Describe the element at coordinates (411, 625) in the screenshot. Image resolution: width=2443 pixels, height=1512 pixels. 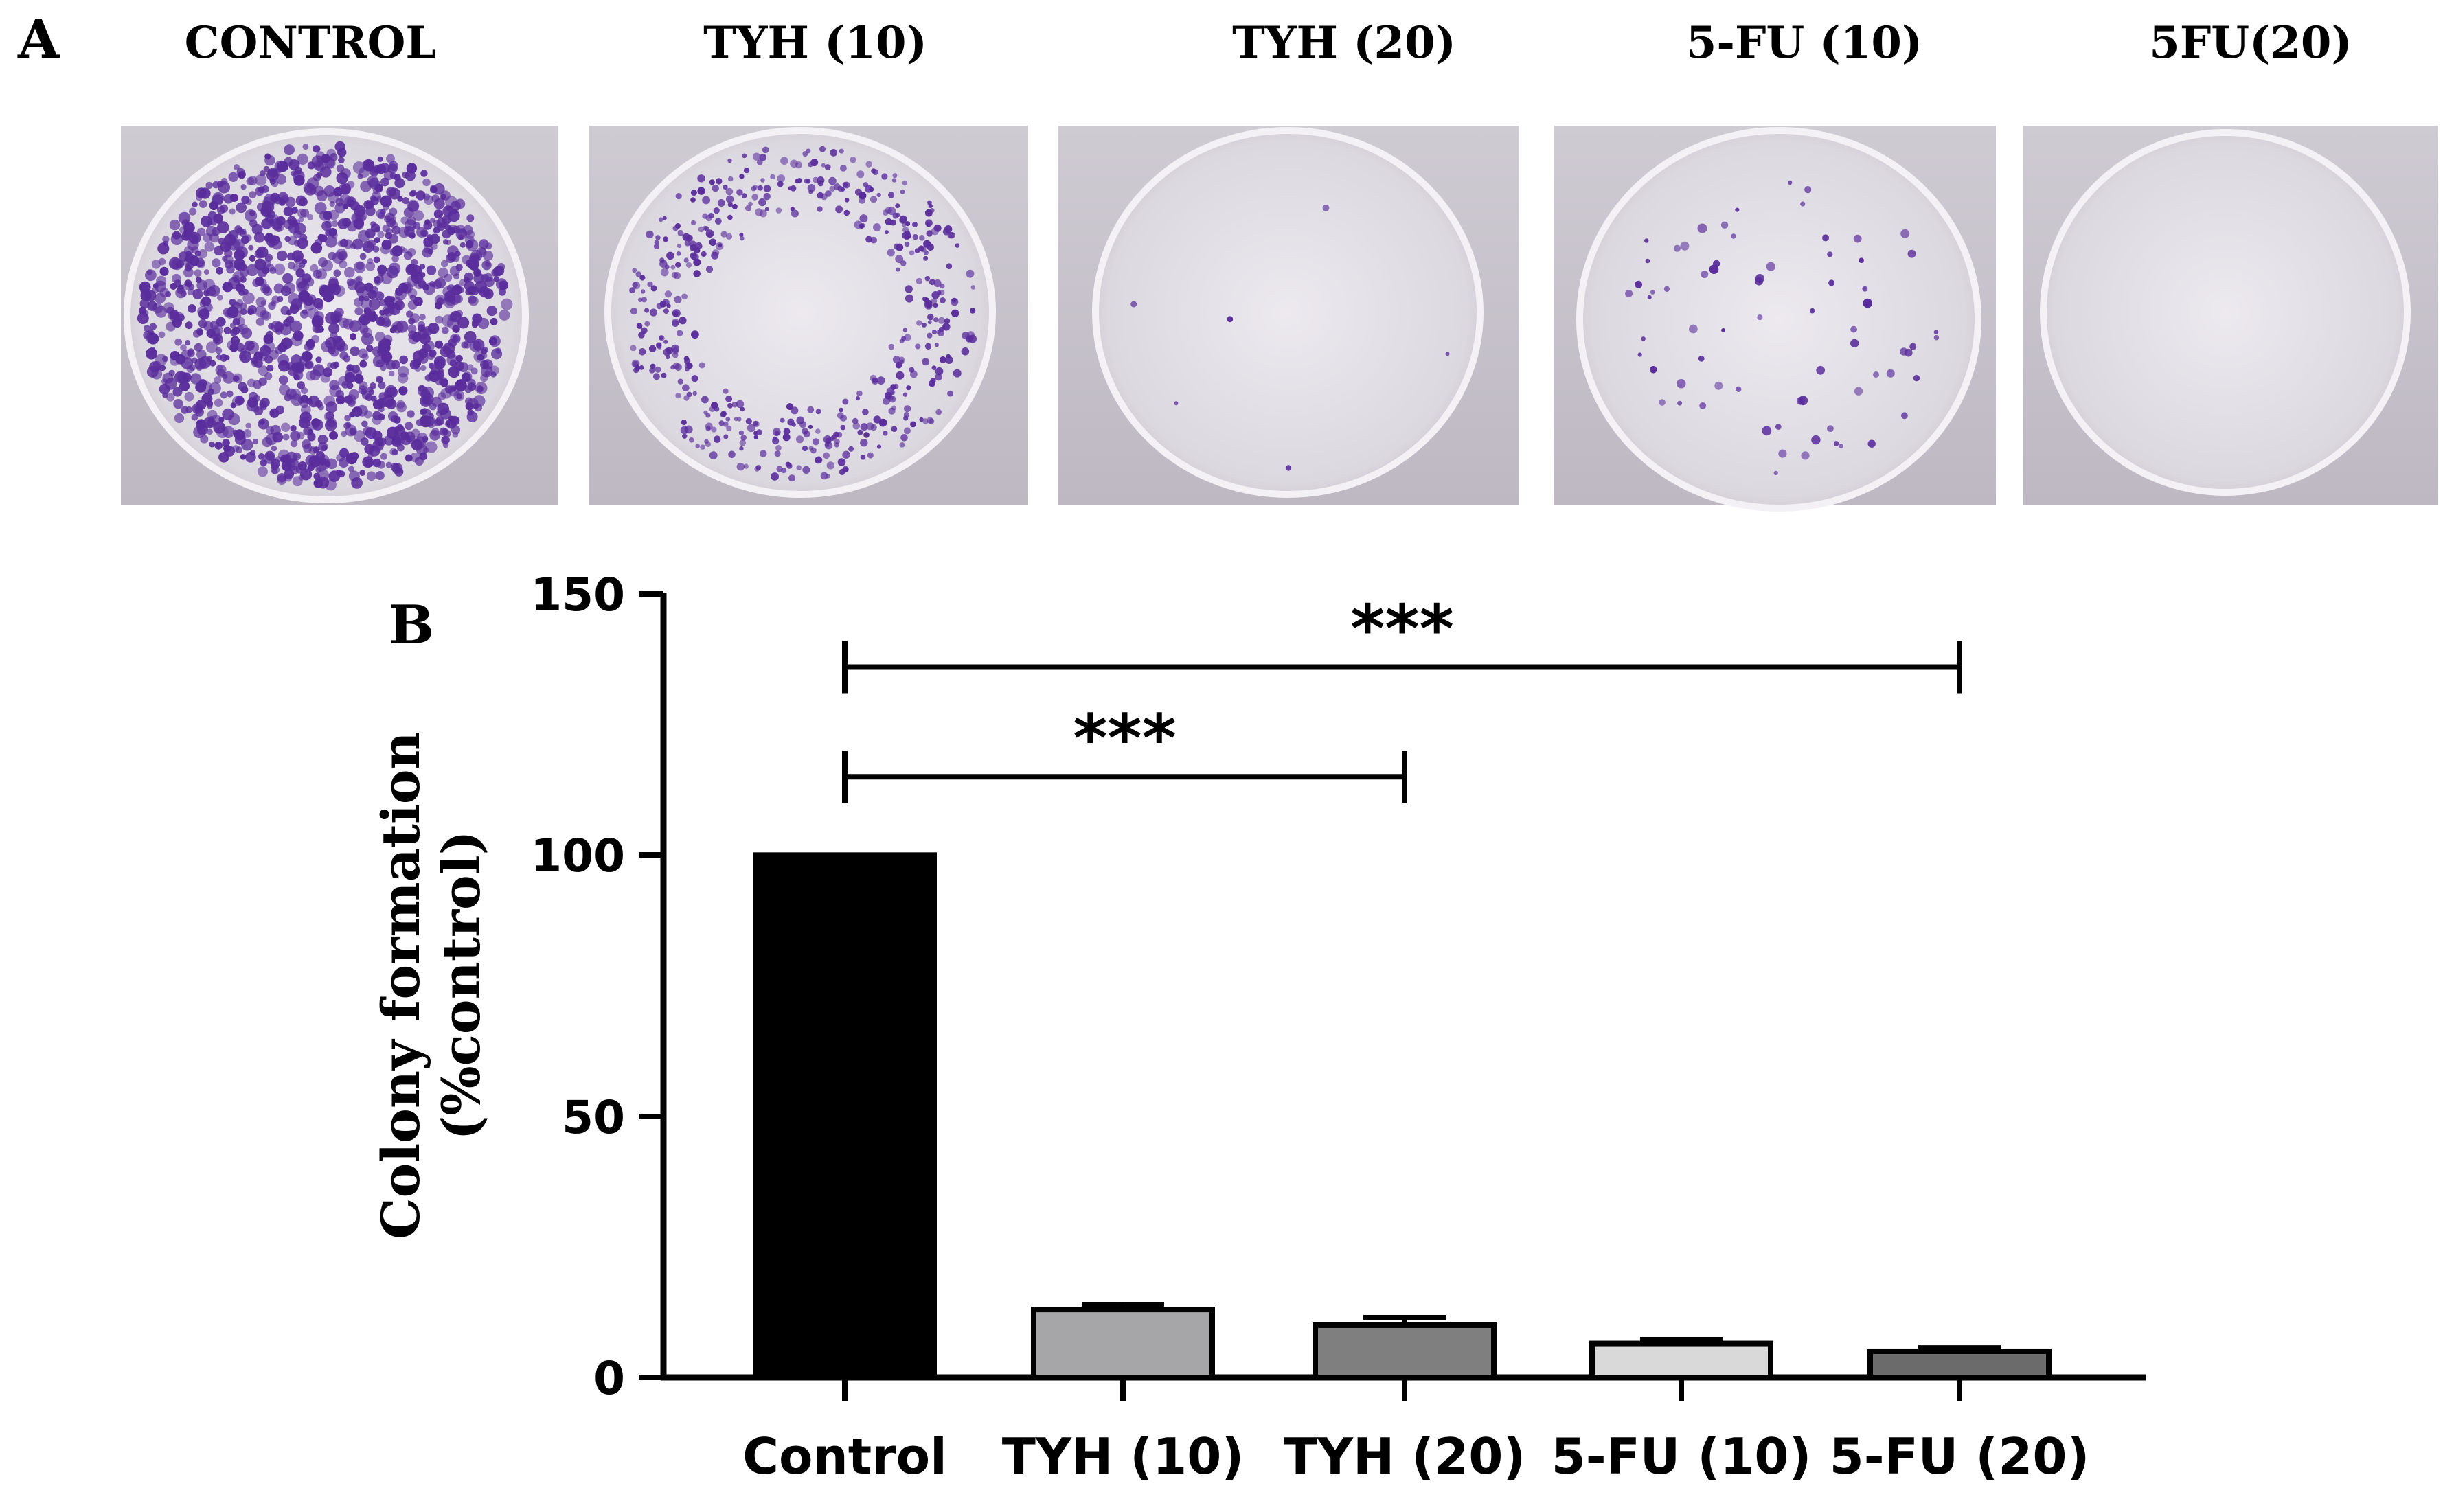
I see `panel-b-letter: B` at that location.